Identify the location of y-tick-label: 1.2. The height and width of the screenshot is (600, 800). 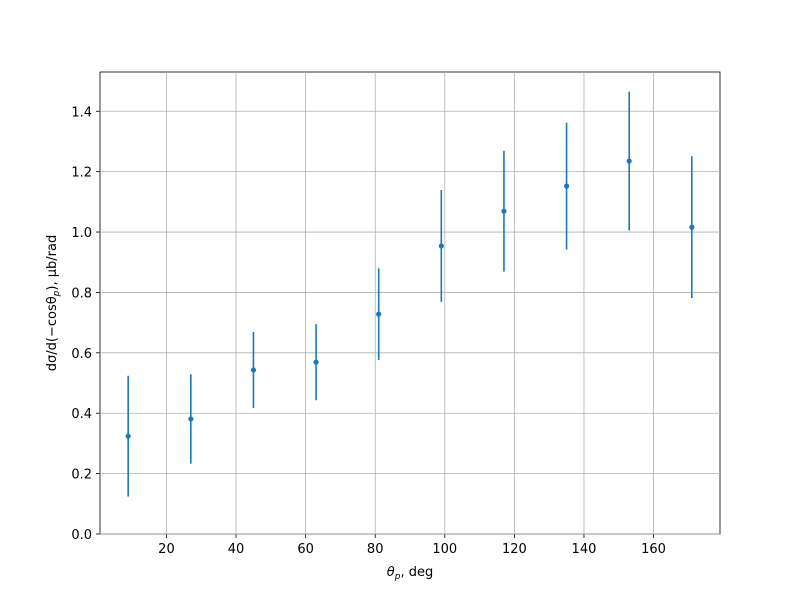
(81, 173).